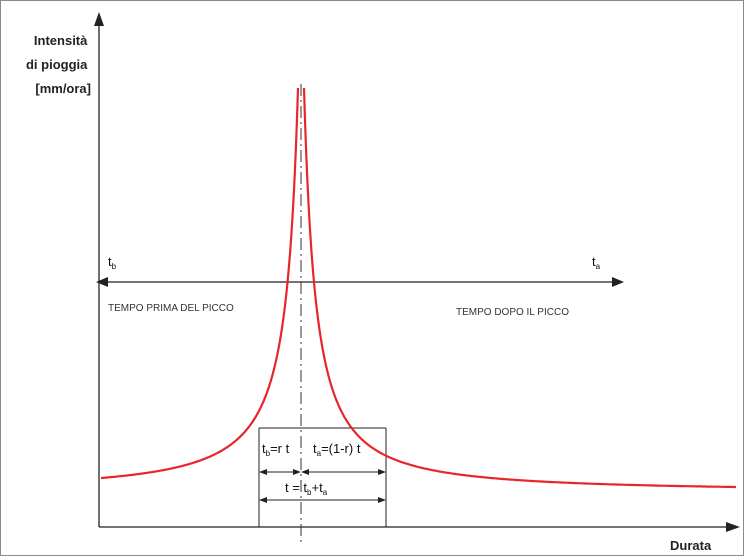 This screenshot has height=556, width=744. Describe the element at coordinates (337, 449) in the screenshot. I see `ta-equation: ta=(1-r) t` at that location.